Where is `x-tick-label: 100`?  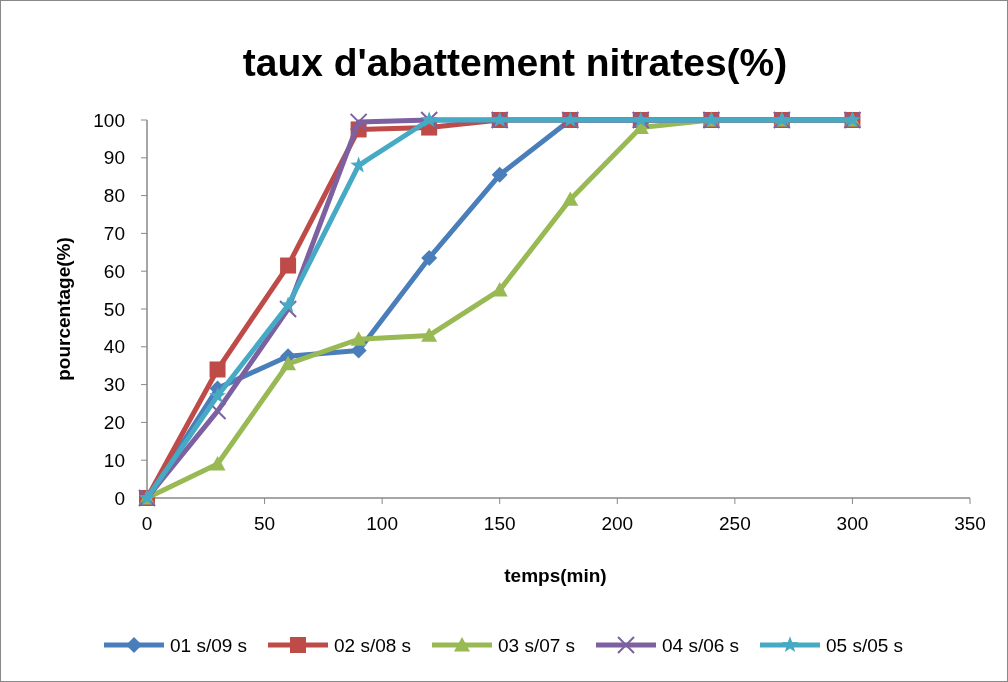 x-tick-label: 100 is located at coordinates (382, 523).